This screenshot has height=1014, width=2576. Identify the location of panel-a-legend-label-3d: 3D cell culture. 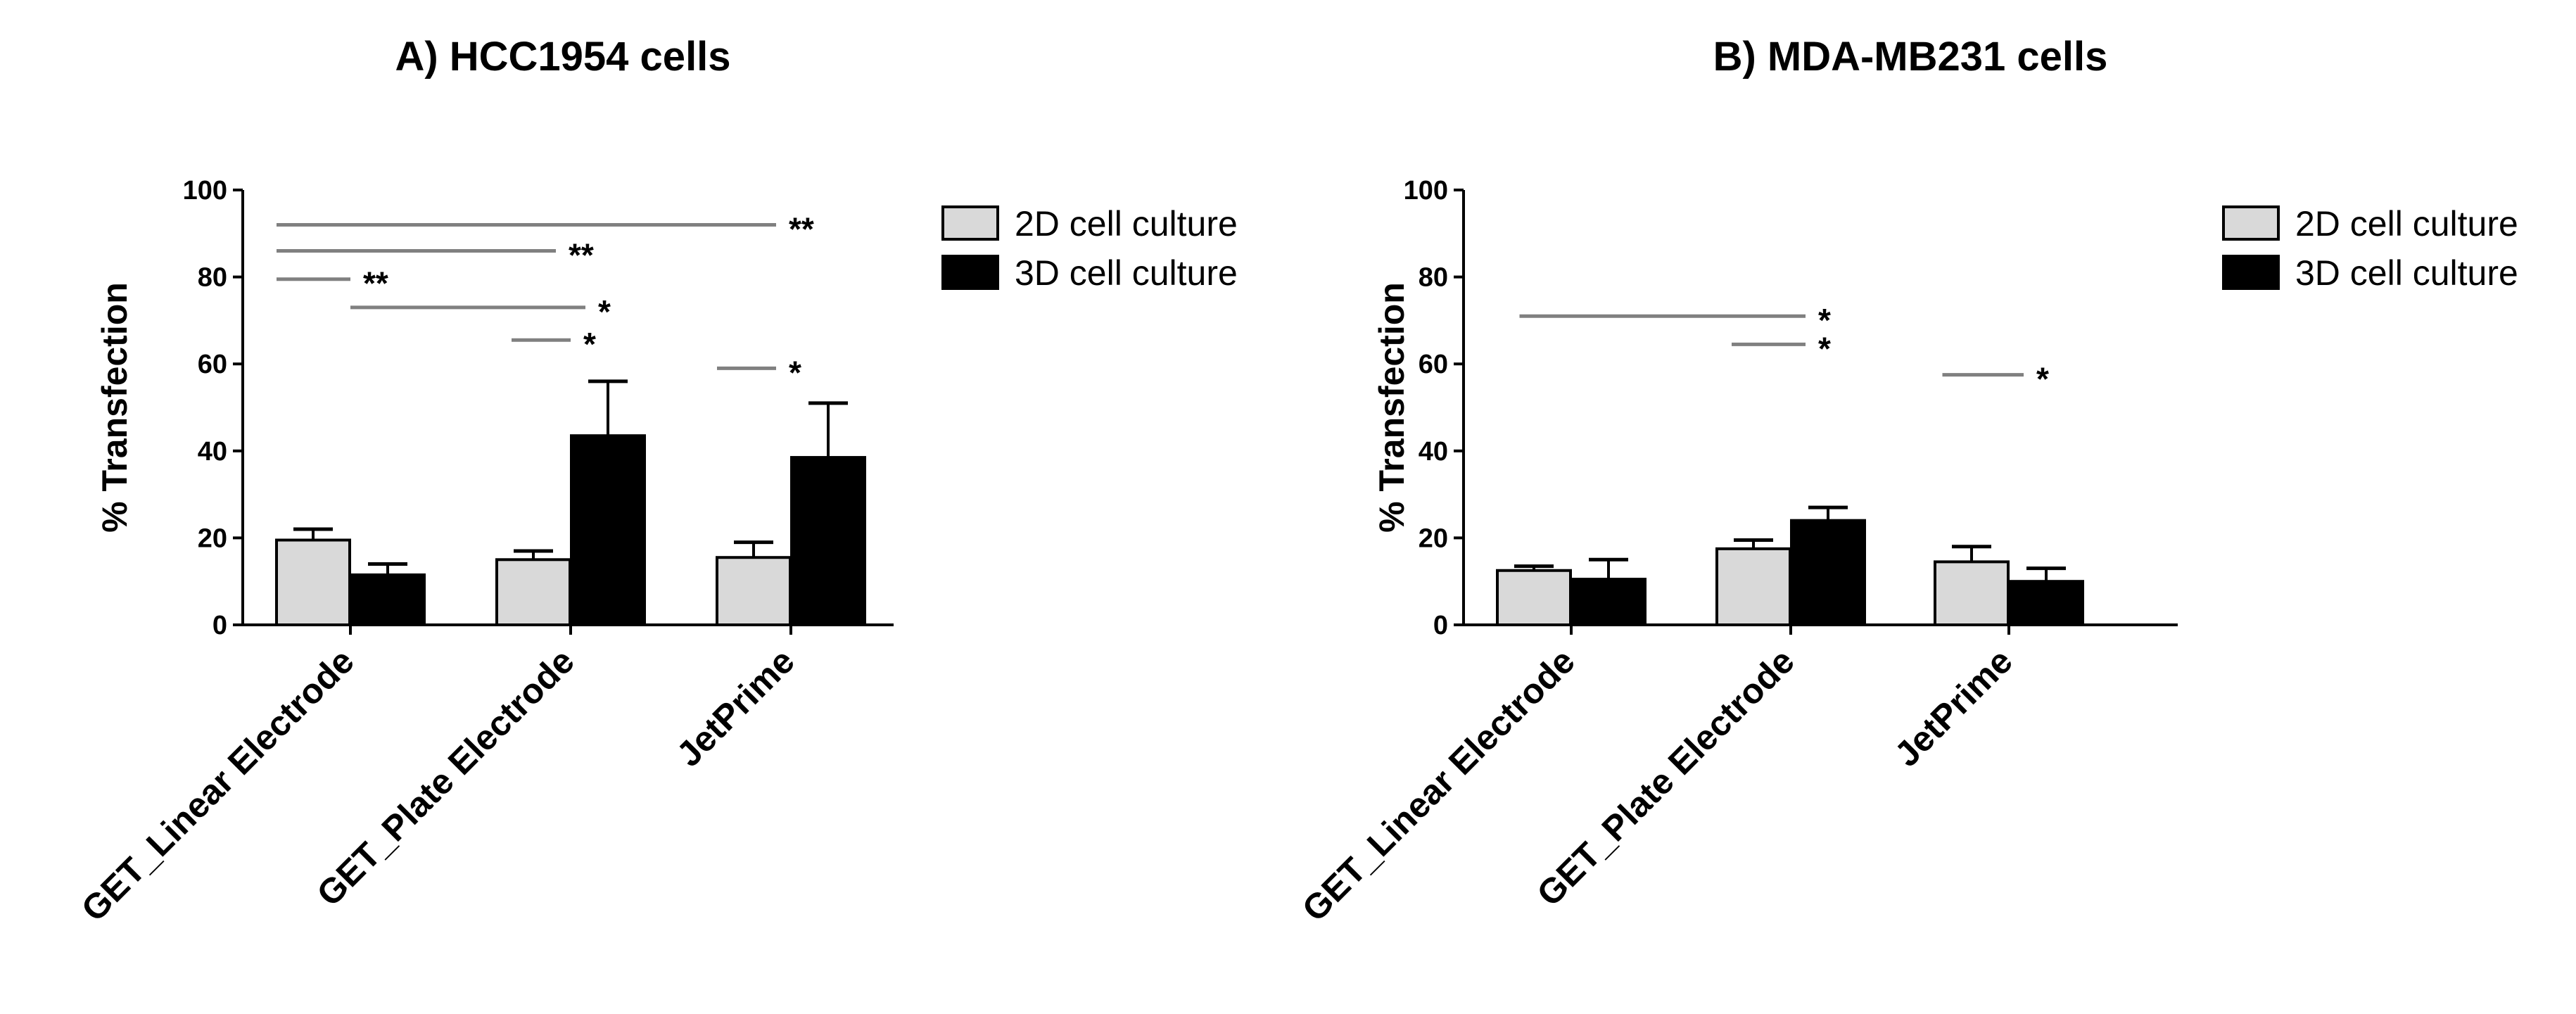
(1126, 273).